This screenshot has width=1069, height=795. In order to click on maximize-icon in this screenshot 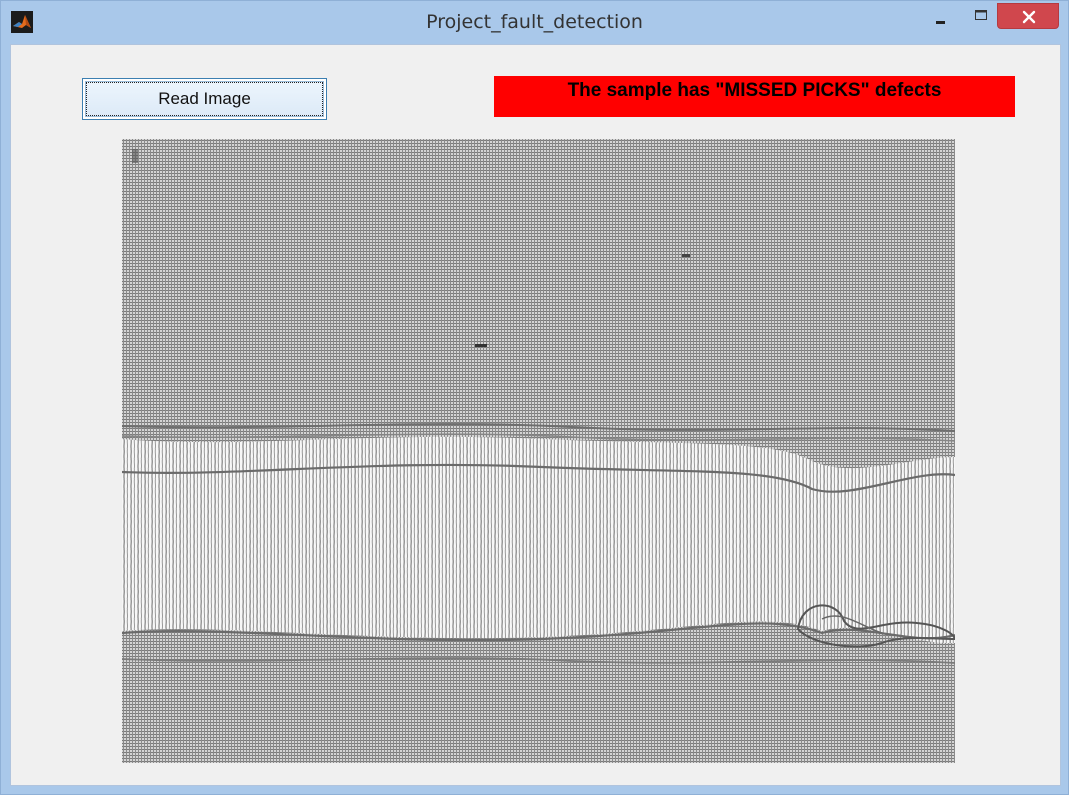, I will do `click(981, 15)`.